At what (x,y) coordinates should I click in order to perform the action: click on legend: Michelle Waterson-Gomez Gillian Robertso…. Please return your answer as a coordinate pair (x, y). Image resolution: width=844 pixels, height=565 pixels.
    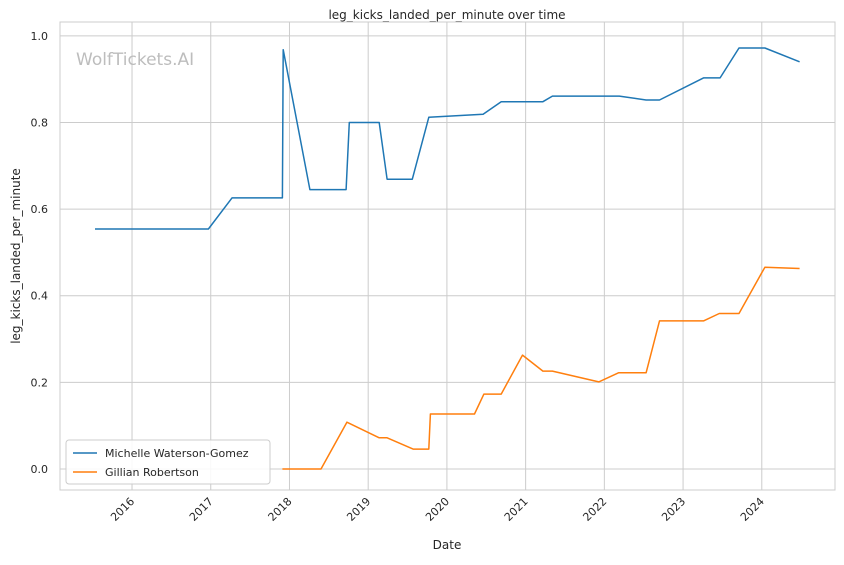
    Looking at the image, I should click on (168, 462).